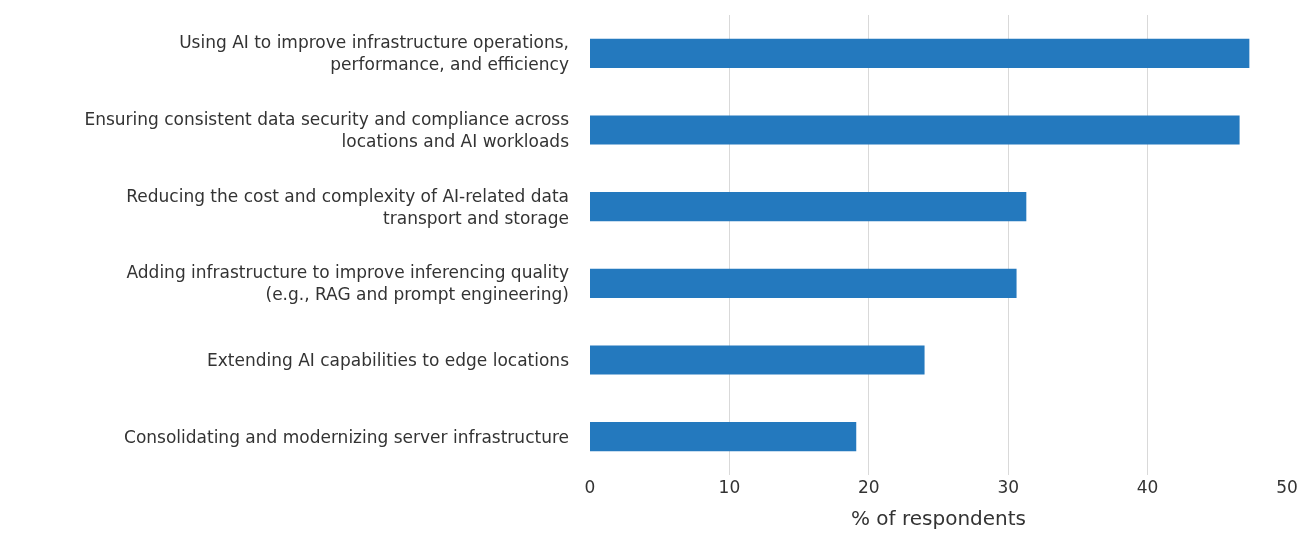 This screenshot has height=550, width=1310. I want to click on y-tick-label: Extending AI capabilities to edge locations, so click(388, 359).